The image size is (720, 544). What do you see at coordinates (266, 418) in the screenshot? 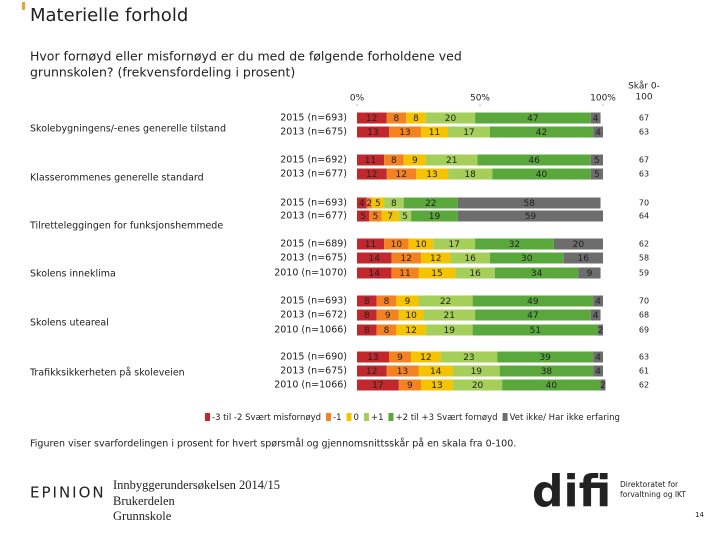
I see `legend-label: -3 til -2 Svært misfornøyd` at bounding box center [266, 418].